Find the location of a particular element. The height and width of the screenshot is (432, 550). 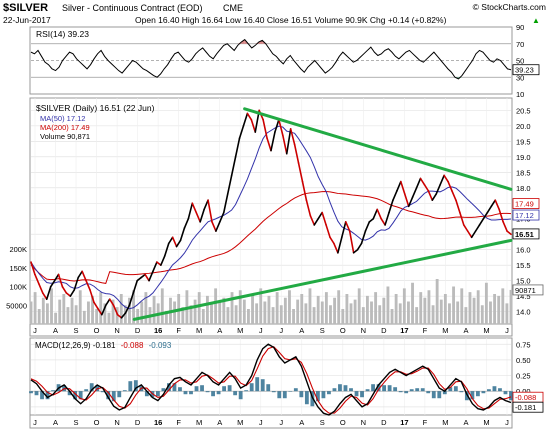

macd-last-value-label: -0.088 is located at coordinates (525, 397).